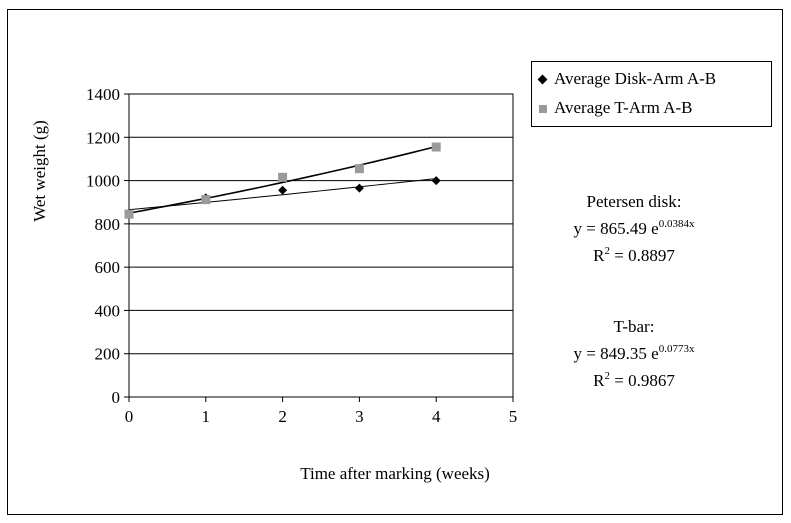  What do you see at coordinates (634, 201) in the screenshot?
I see `disk-annotation-title: Petersen disk:` at bounding box center [634, 201].